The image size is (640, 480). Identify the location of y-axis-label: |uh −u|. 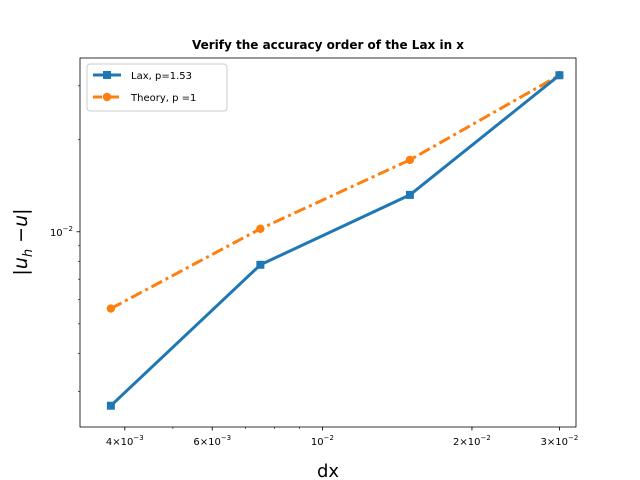
(23, 241).